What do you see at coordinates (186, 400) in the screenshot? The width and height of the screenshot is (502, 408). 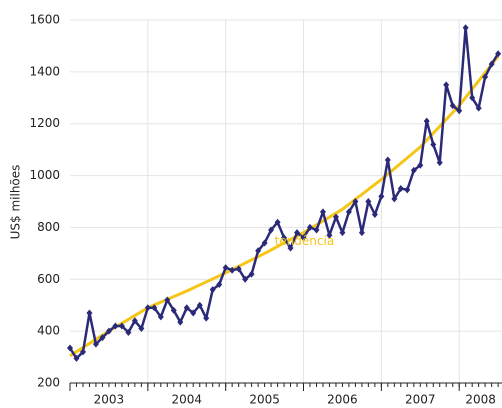 I see `x-tick-label: 2004` at bounding box center [186, 400].